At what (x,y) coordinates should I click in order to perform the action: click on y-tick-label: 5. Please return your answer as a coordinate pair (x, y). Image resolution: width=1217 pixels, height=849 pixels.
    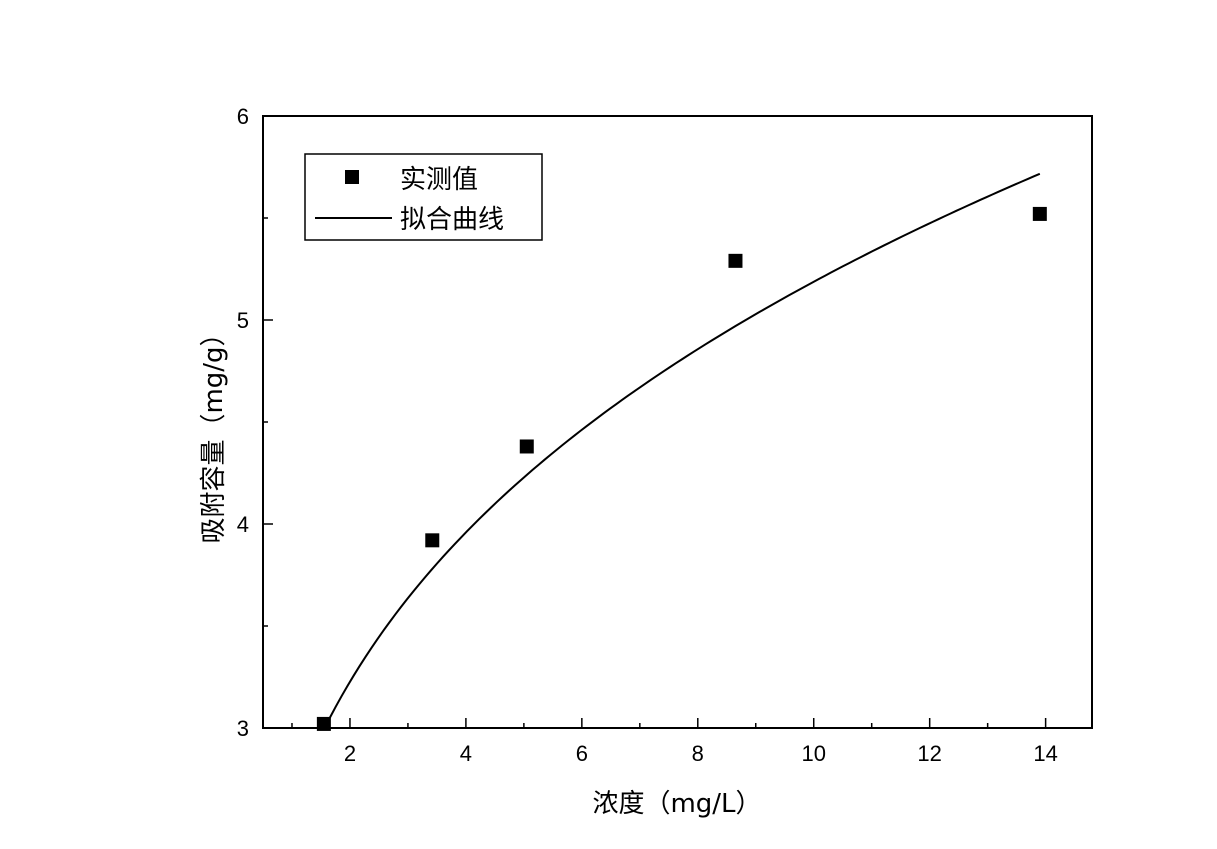
    Looking at the image, I should click on (243, 320).